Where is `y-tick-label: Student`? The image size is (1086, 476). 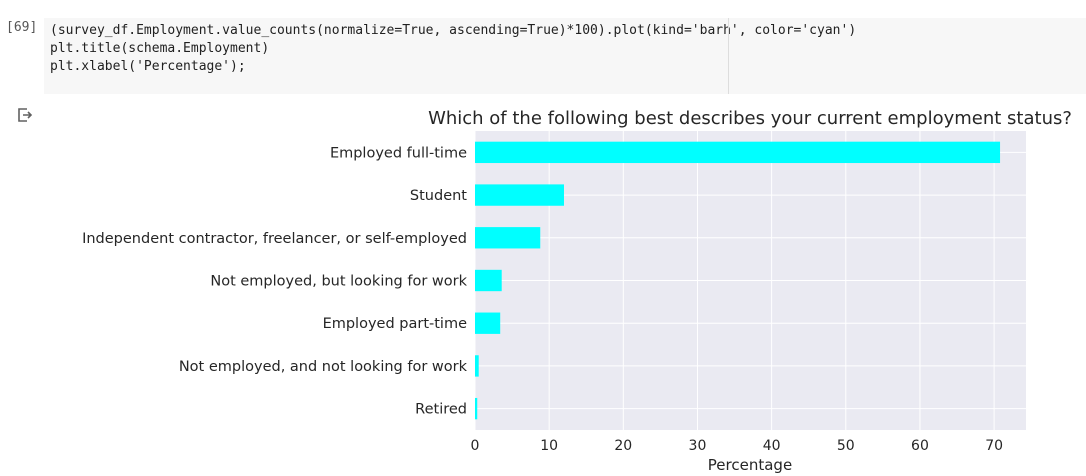
y-tick-label: Student is located at coordinates (438, 196).